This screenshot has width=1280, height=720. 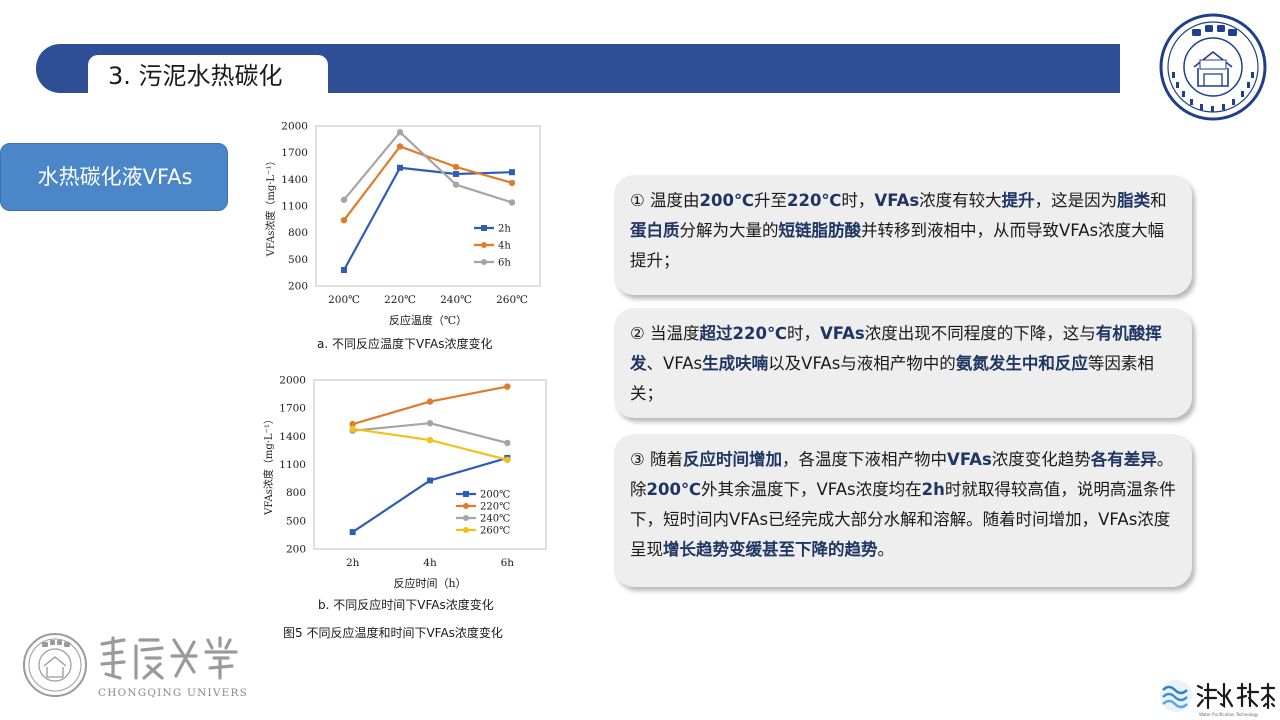 I want to click on note-phrase: 分解为大量的, so click(x=729, y=230).